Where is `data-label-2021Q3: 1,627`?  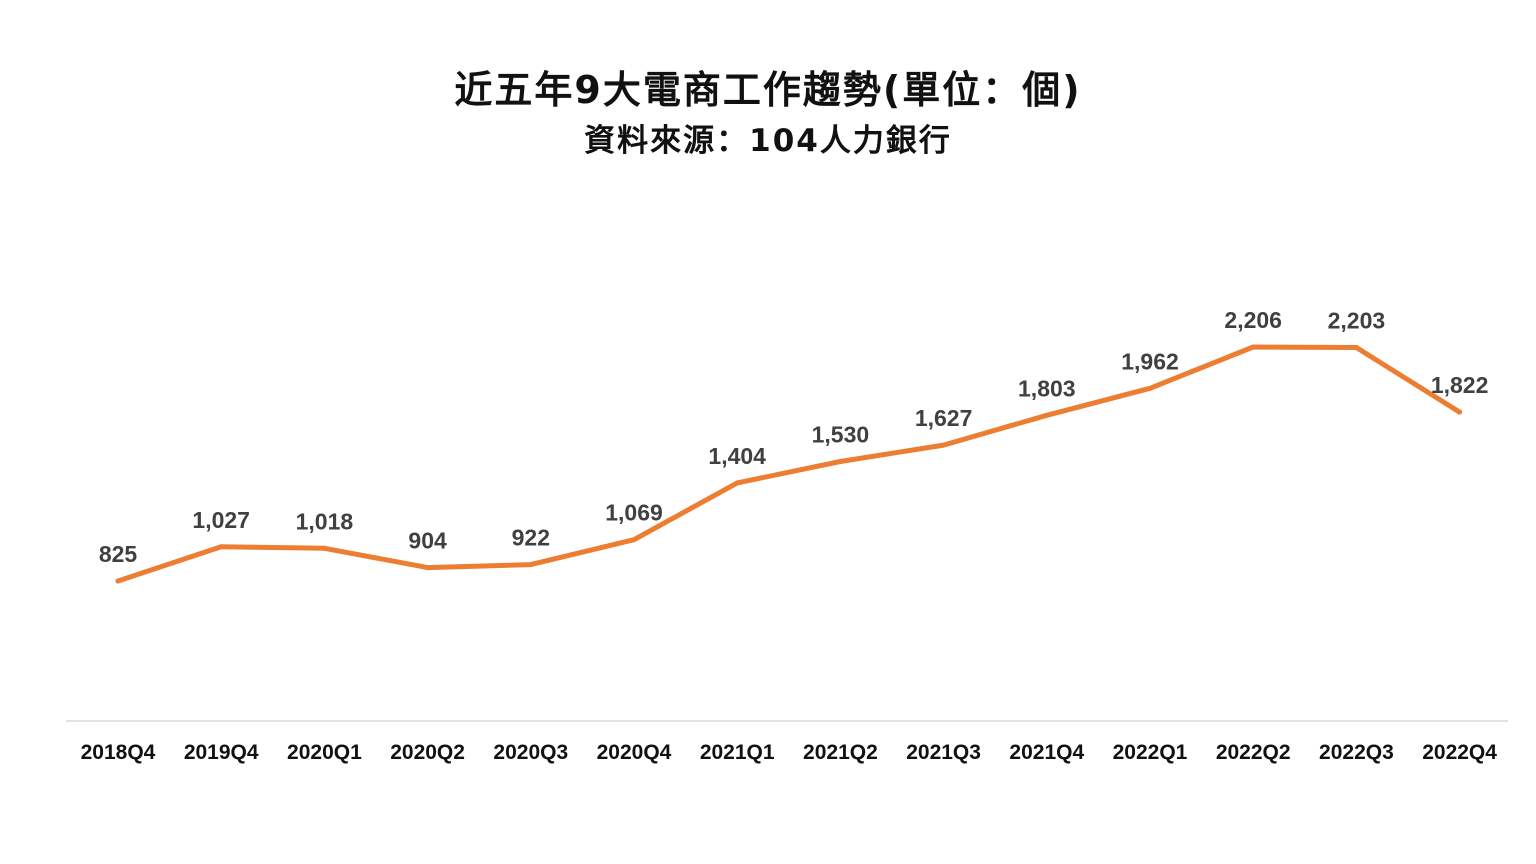
data-label-2021Q3: 1,627 is located at coordinates (944, 418).